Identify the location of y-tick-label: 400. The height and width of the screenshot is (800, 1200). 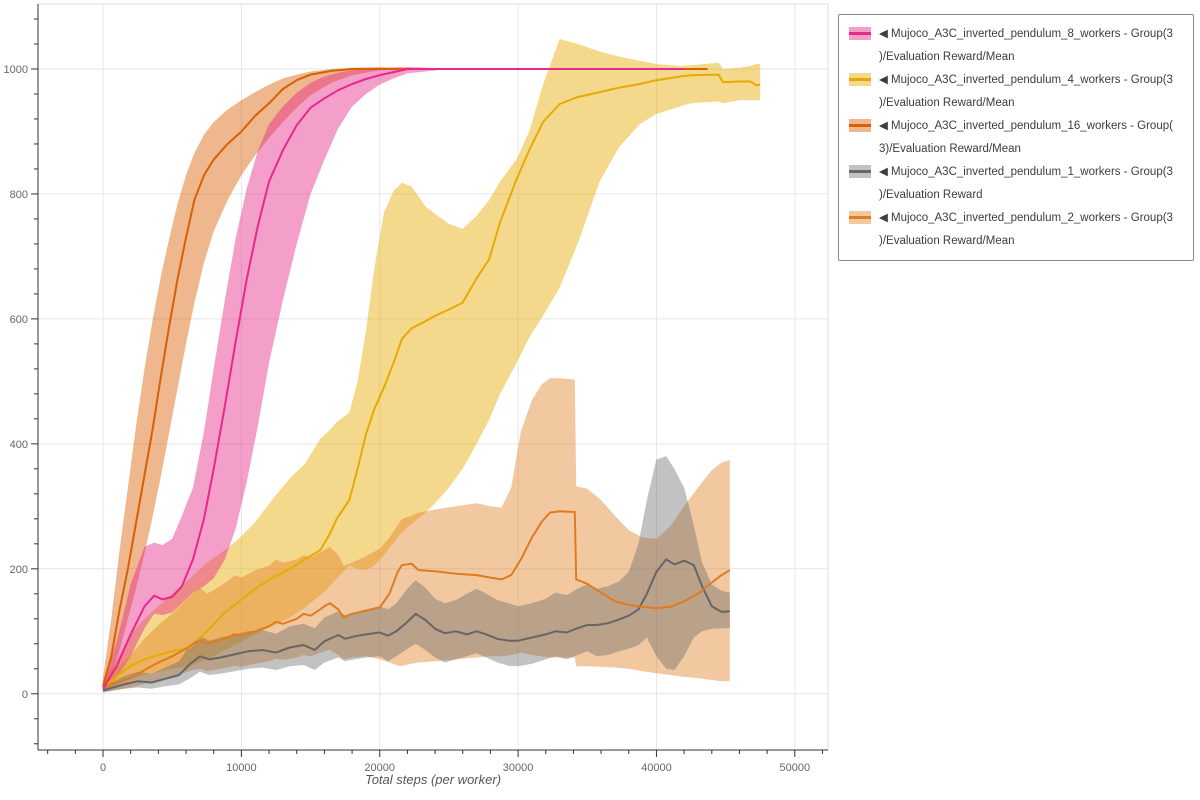
(19, 445).